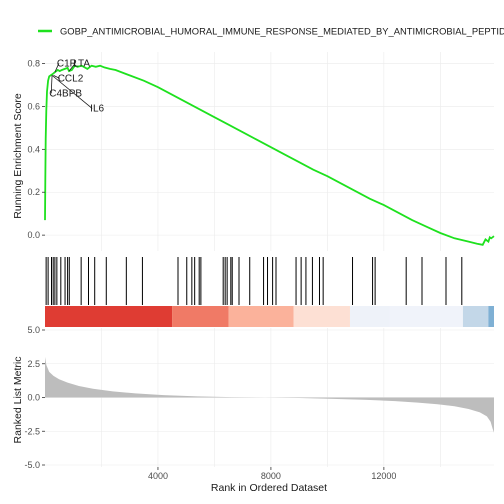 The height and width of the screenshot is (504, 504). What do you see at coordinates (33, 106) in the screenshot?
I see `y-tick-label: 0.6` at bounding box center [33, 106].